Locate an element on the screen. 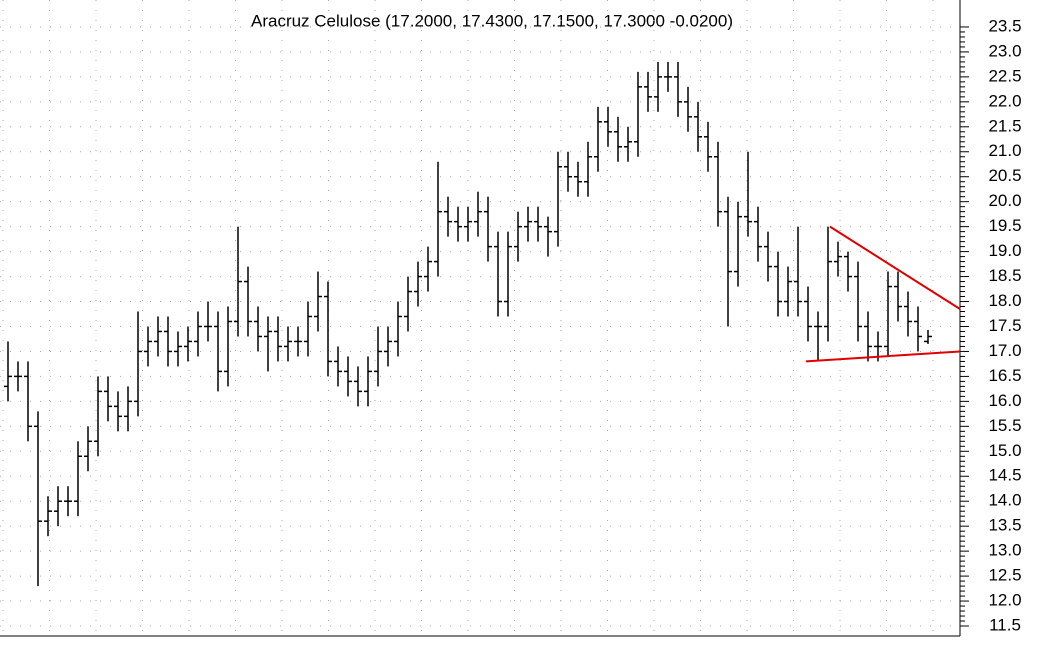  y-tick-label: 15.5 is located at coordinates (1004, 425).